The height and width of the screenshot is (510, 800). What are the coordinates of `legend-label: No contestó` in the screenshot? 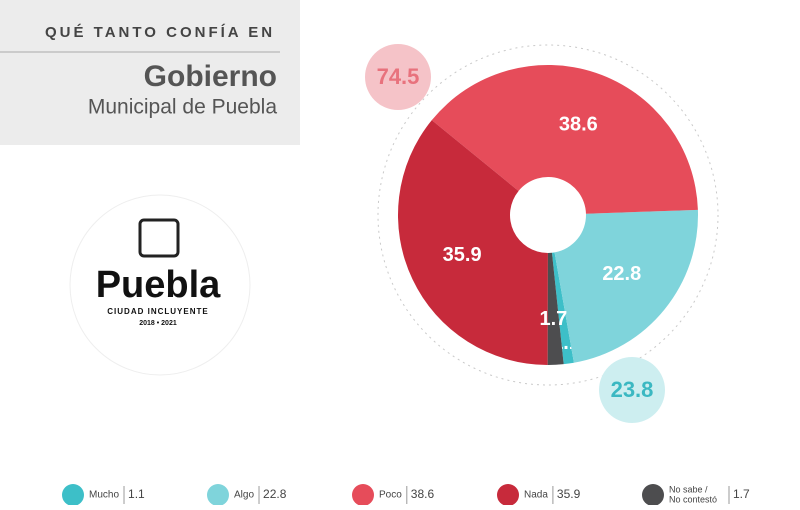 It's located at (693, 499).